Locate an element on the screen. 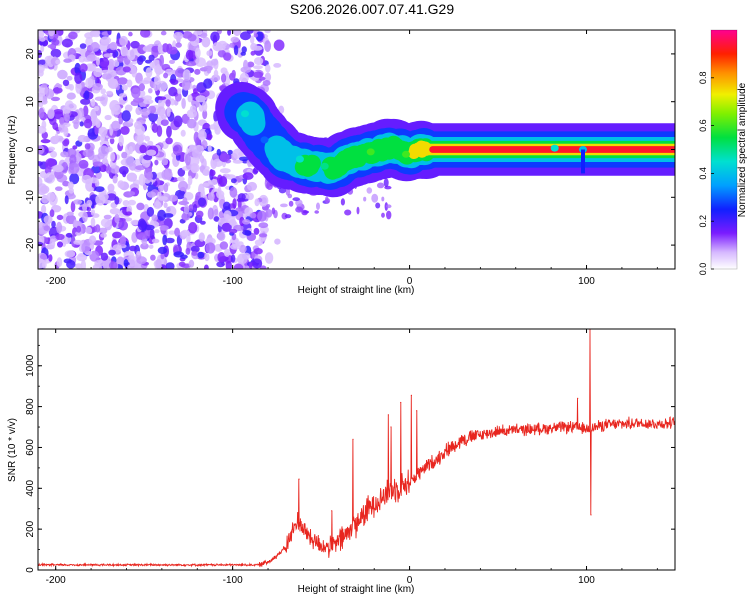 The height and width of the screenshot is (600, 750). colorbar-tick-label: 0.4 is located at coordinates (703, 173).